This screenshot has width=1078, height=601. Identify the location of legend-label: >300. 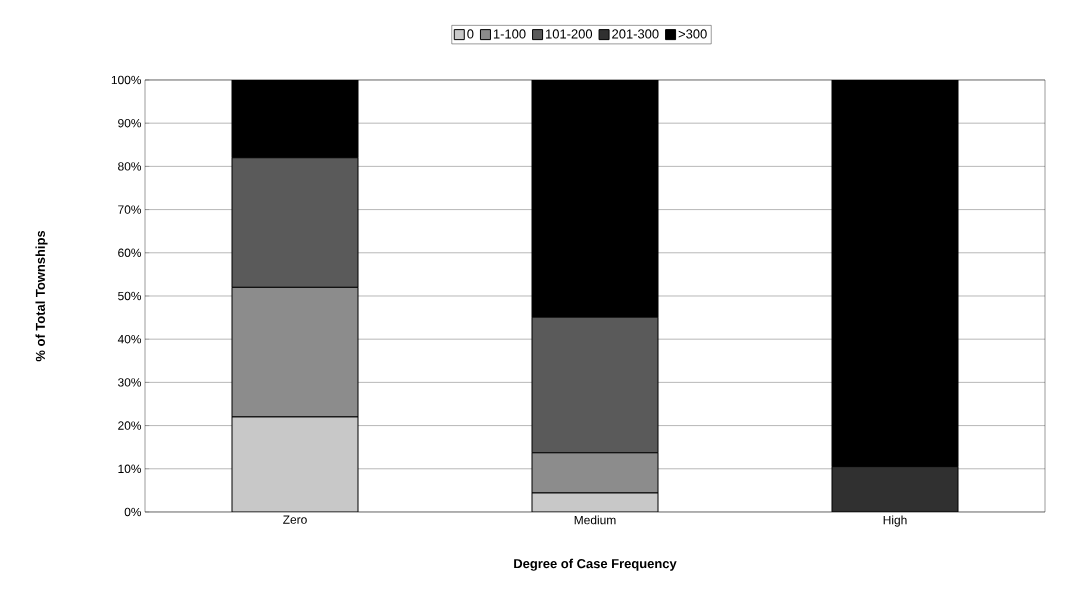
(692, 34).